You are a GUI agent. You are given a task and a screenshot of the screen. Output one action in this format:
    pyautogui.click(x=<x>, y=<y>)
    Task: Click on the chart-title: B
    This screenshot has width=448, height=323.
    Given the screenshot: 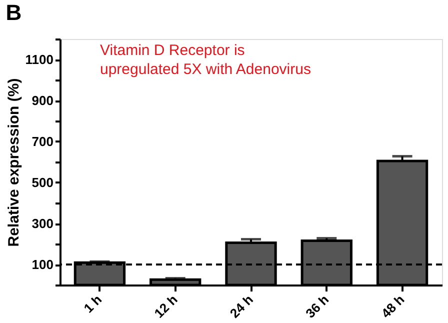 What is the action you would take?
    pyautogui.click(x=14, y=12)
    